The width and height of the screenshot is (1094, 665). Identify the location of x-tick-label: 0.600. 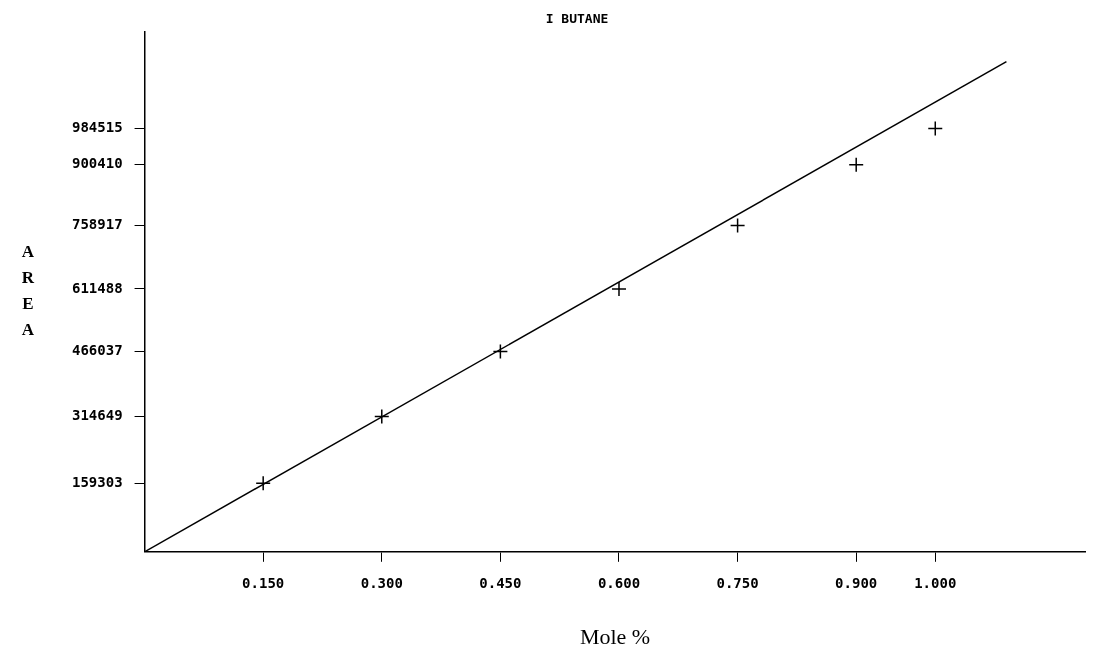
(619, 582).